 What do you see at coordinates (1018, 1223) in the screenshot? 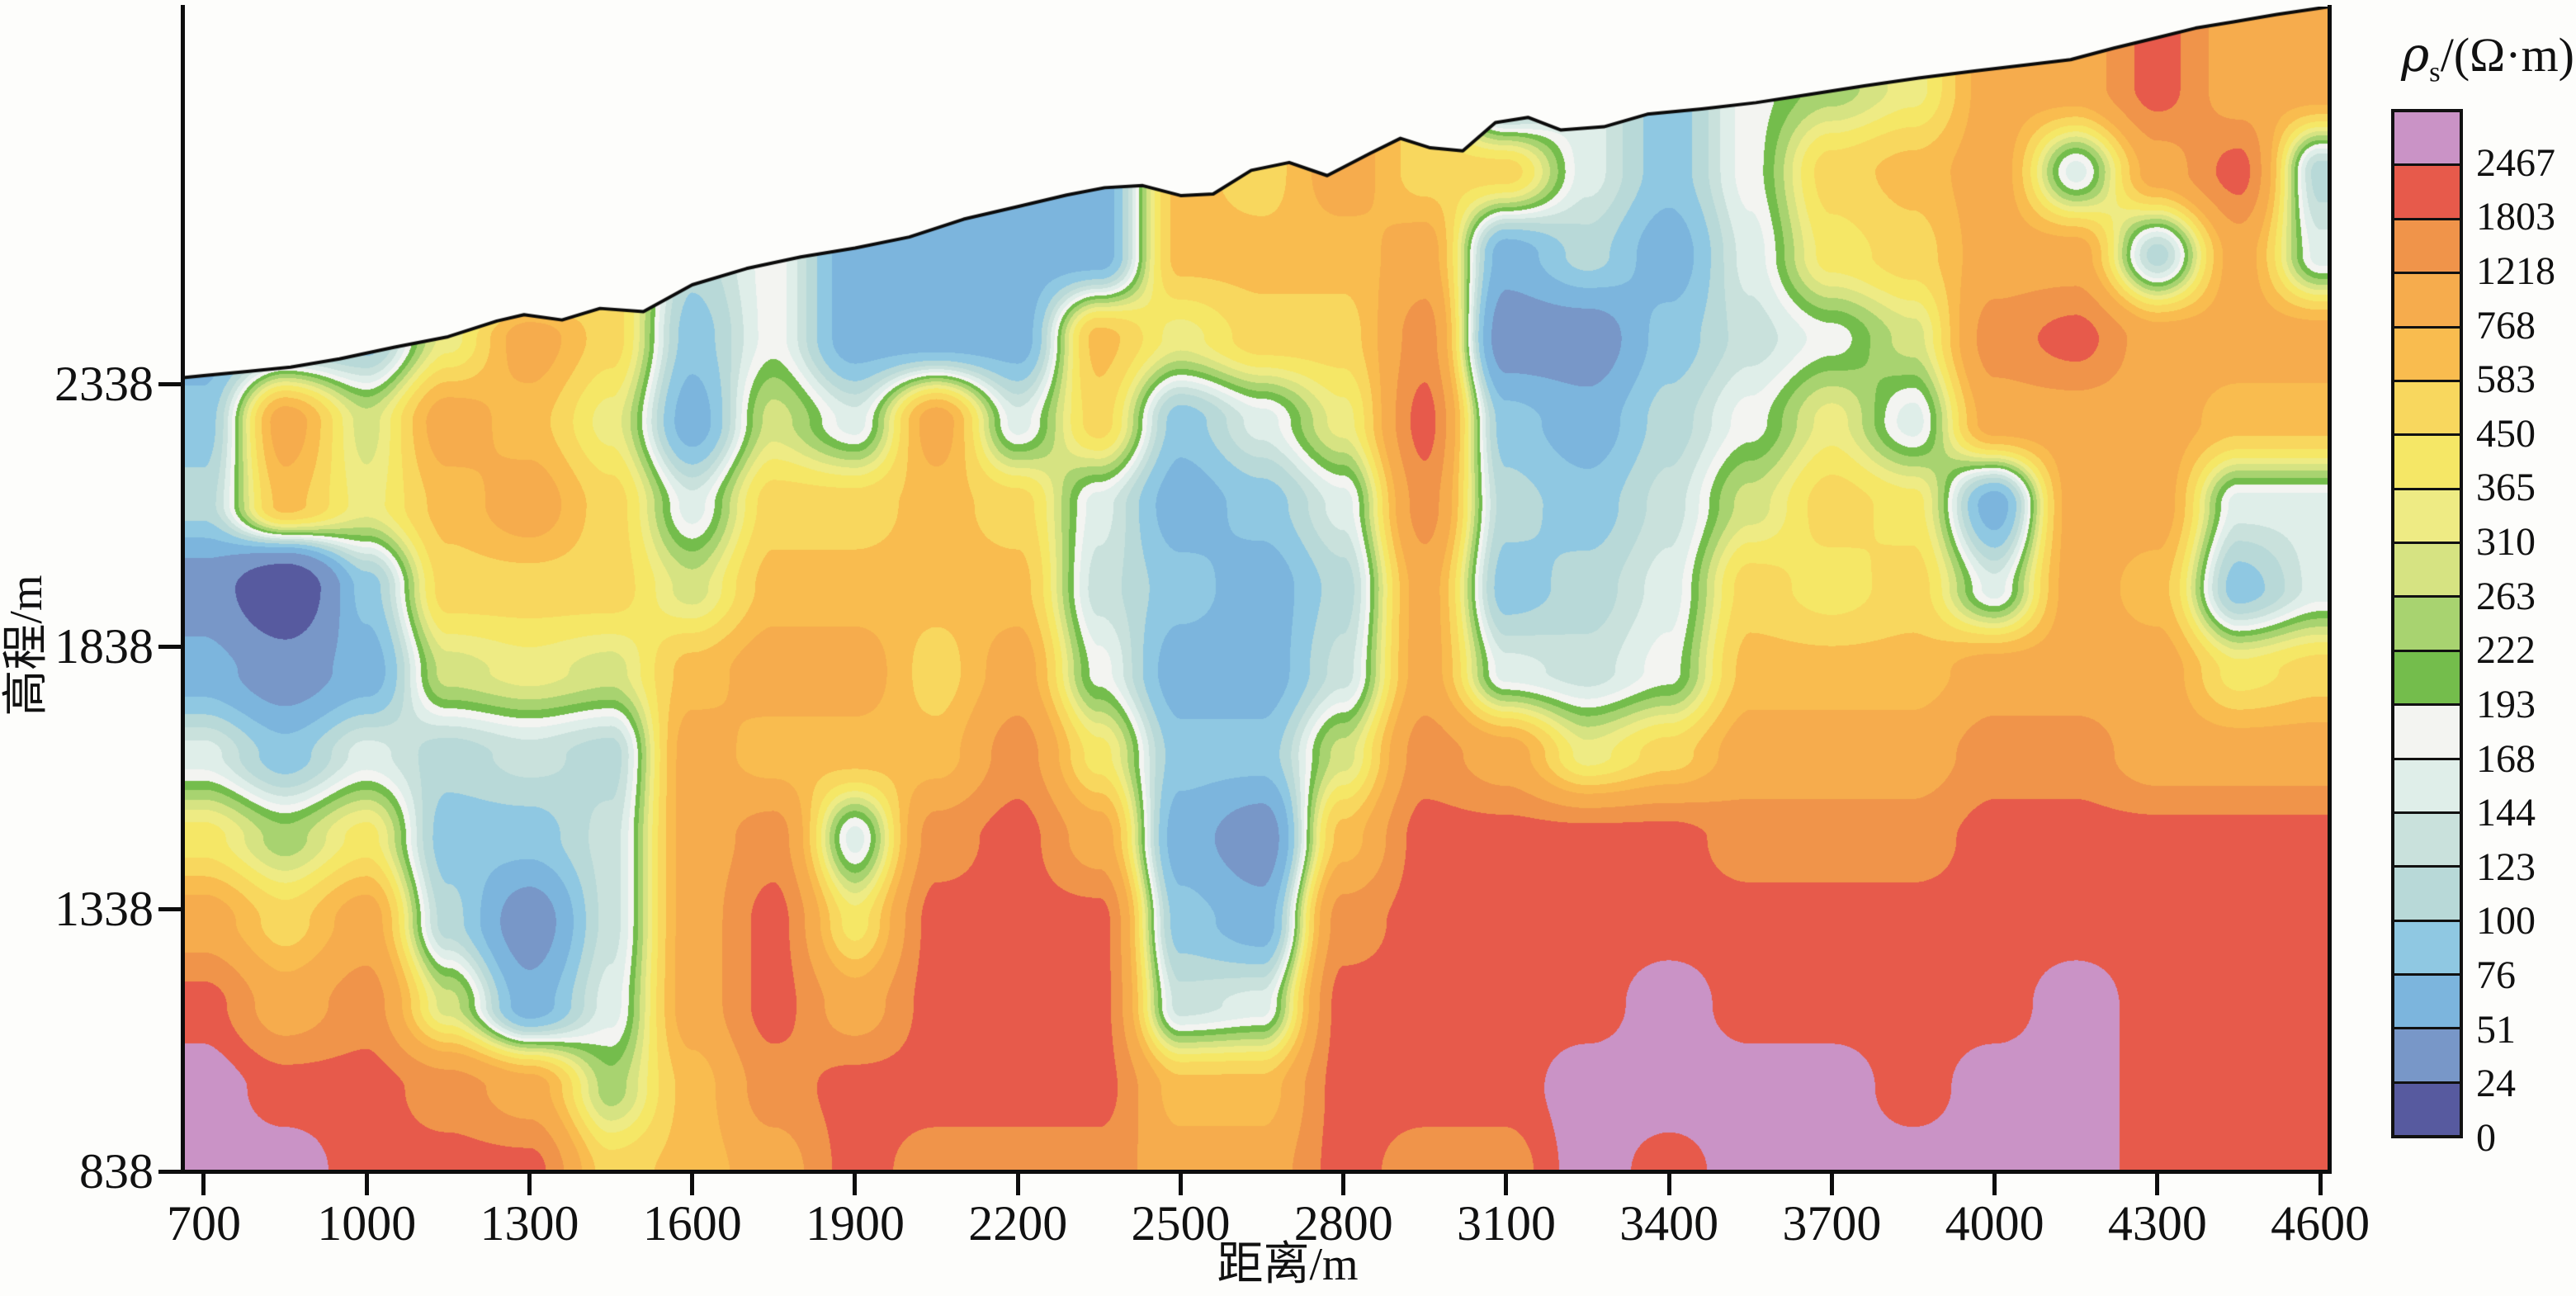
I see `x-tick-label: 2200` at bounding box center [1018, 1223].